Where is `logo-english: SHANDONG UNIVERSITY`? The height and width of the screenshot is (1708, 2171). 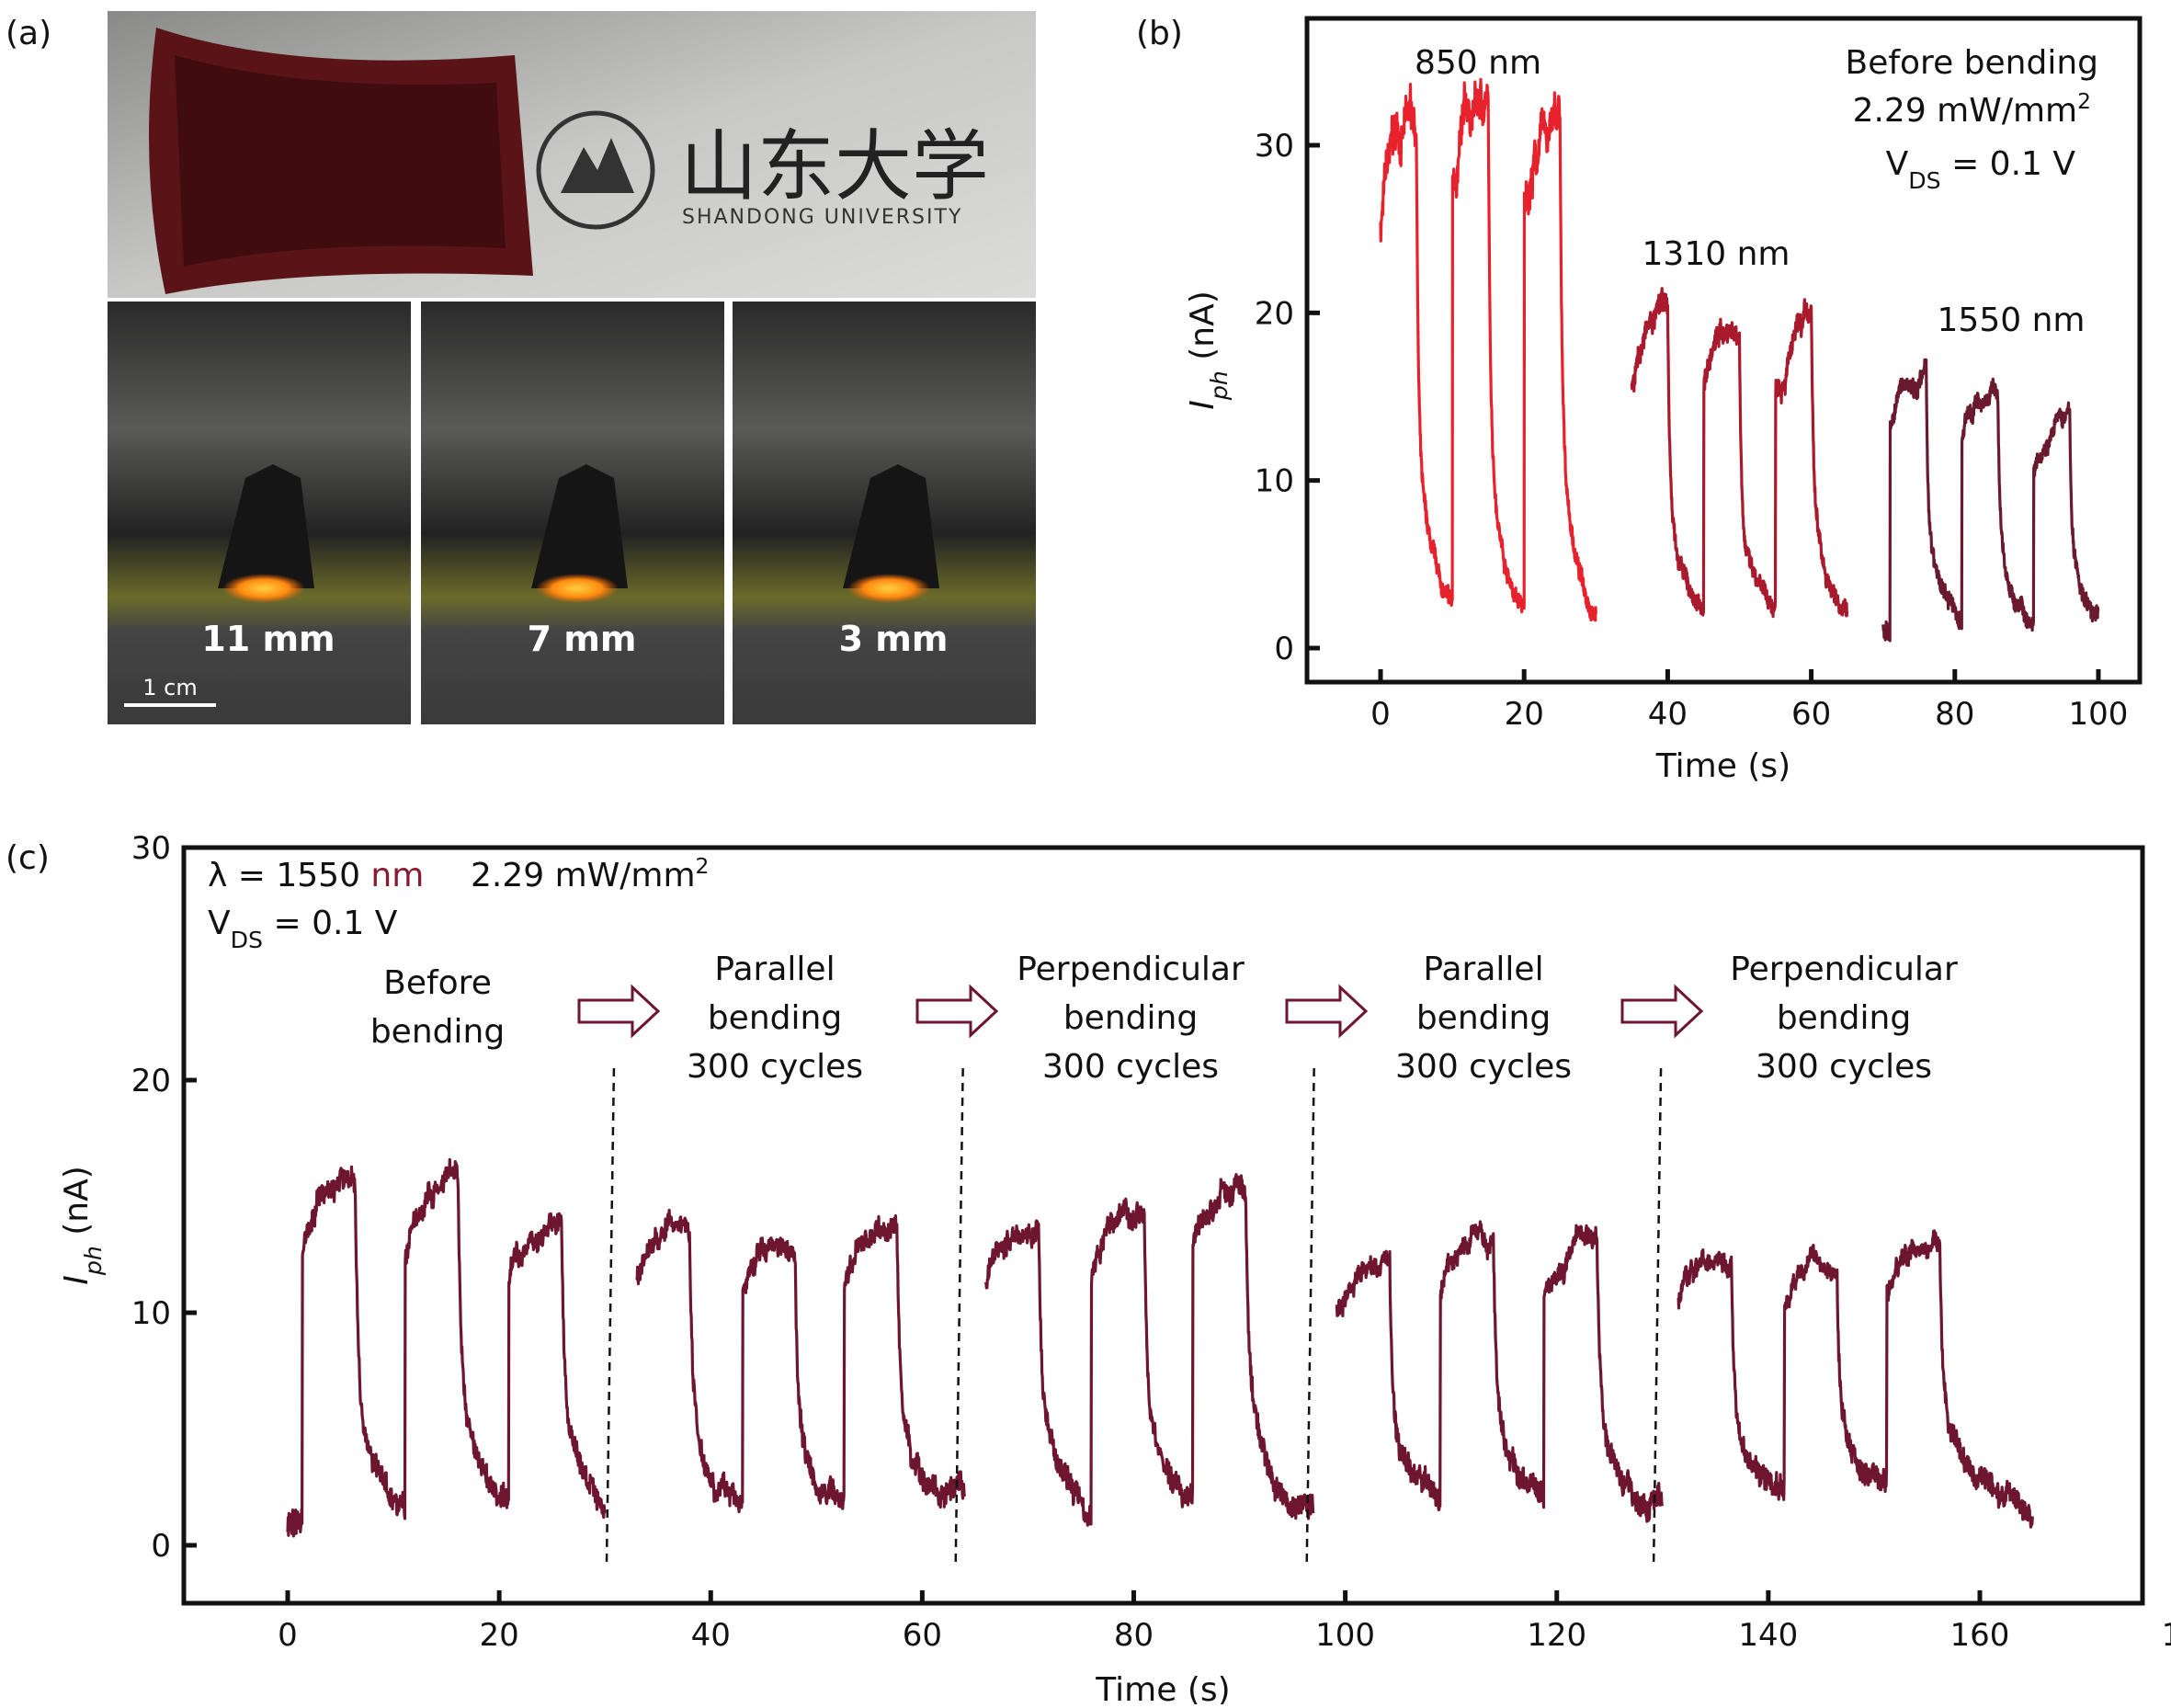
logo-english: SHANDONG UNIVERSITY is located at coordinates (822, 217).